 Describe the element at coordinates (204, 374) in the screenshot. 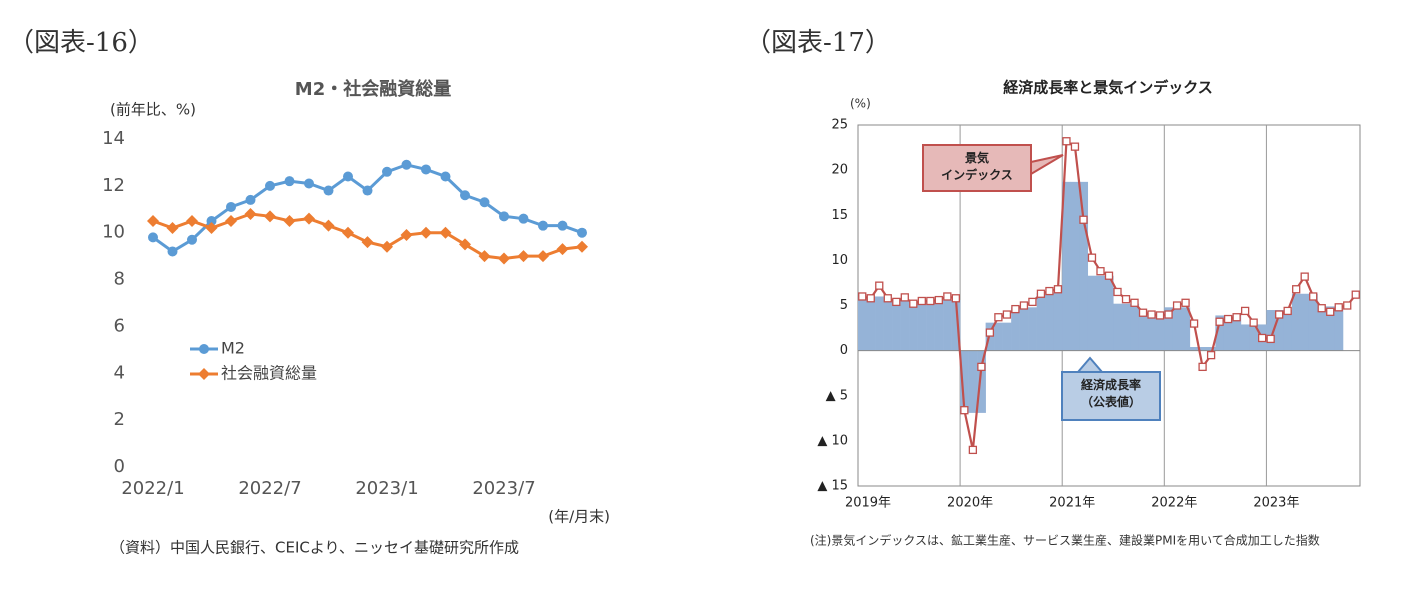

I see `legend-marker` at that location.